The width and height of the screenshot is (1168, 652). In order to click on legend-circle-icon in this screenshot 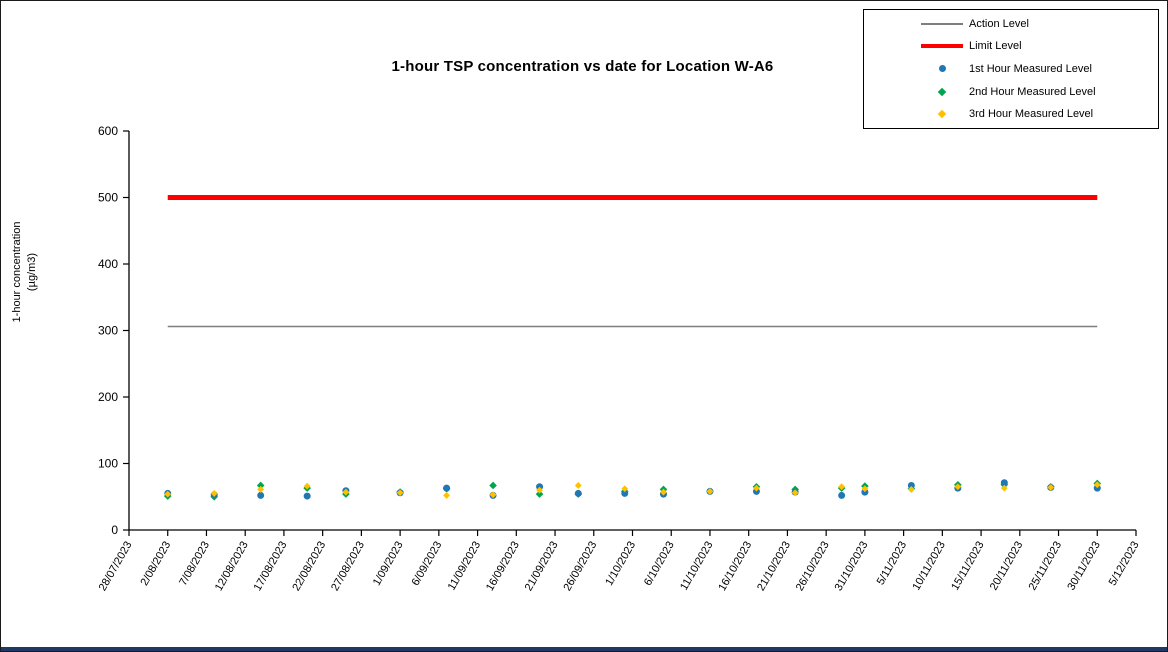, I will do `click(942, 69)`.